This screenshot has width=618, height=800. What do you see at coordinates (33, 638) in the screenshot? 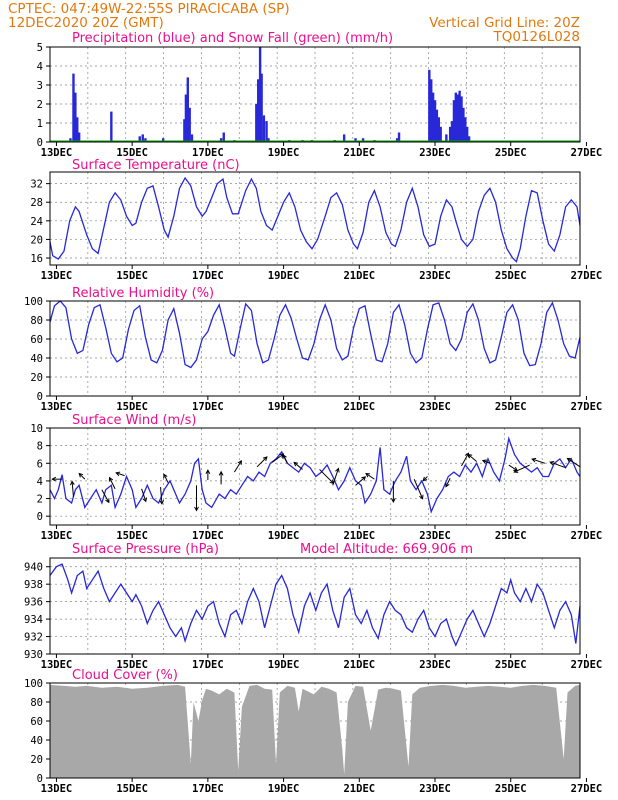
I see `y-tick-label: 932` at bounding box center [33, 638].